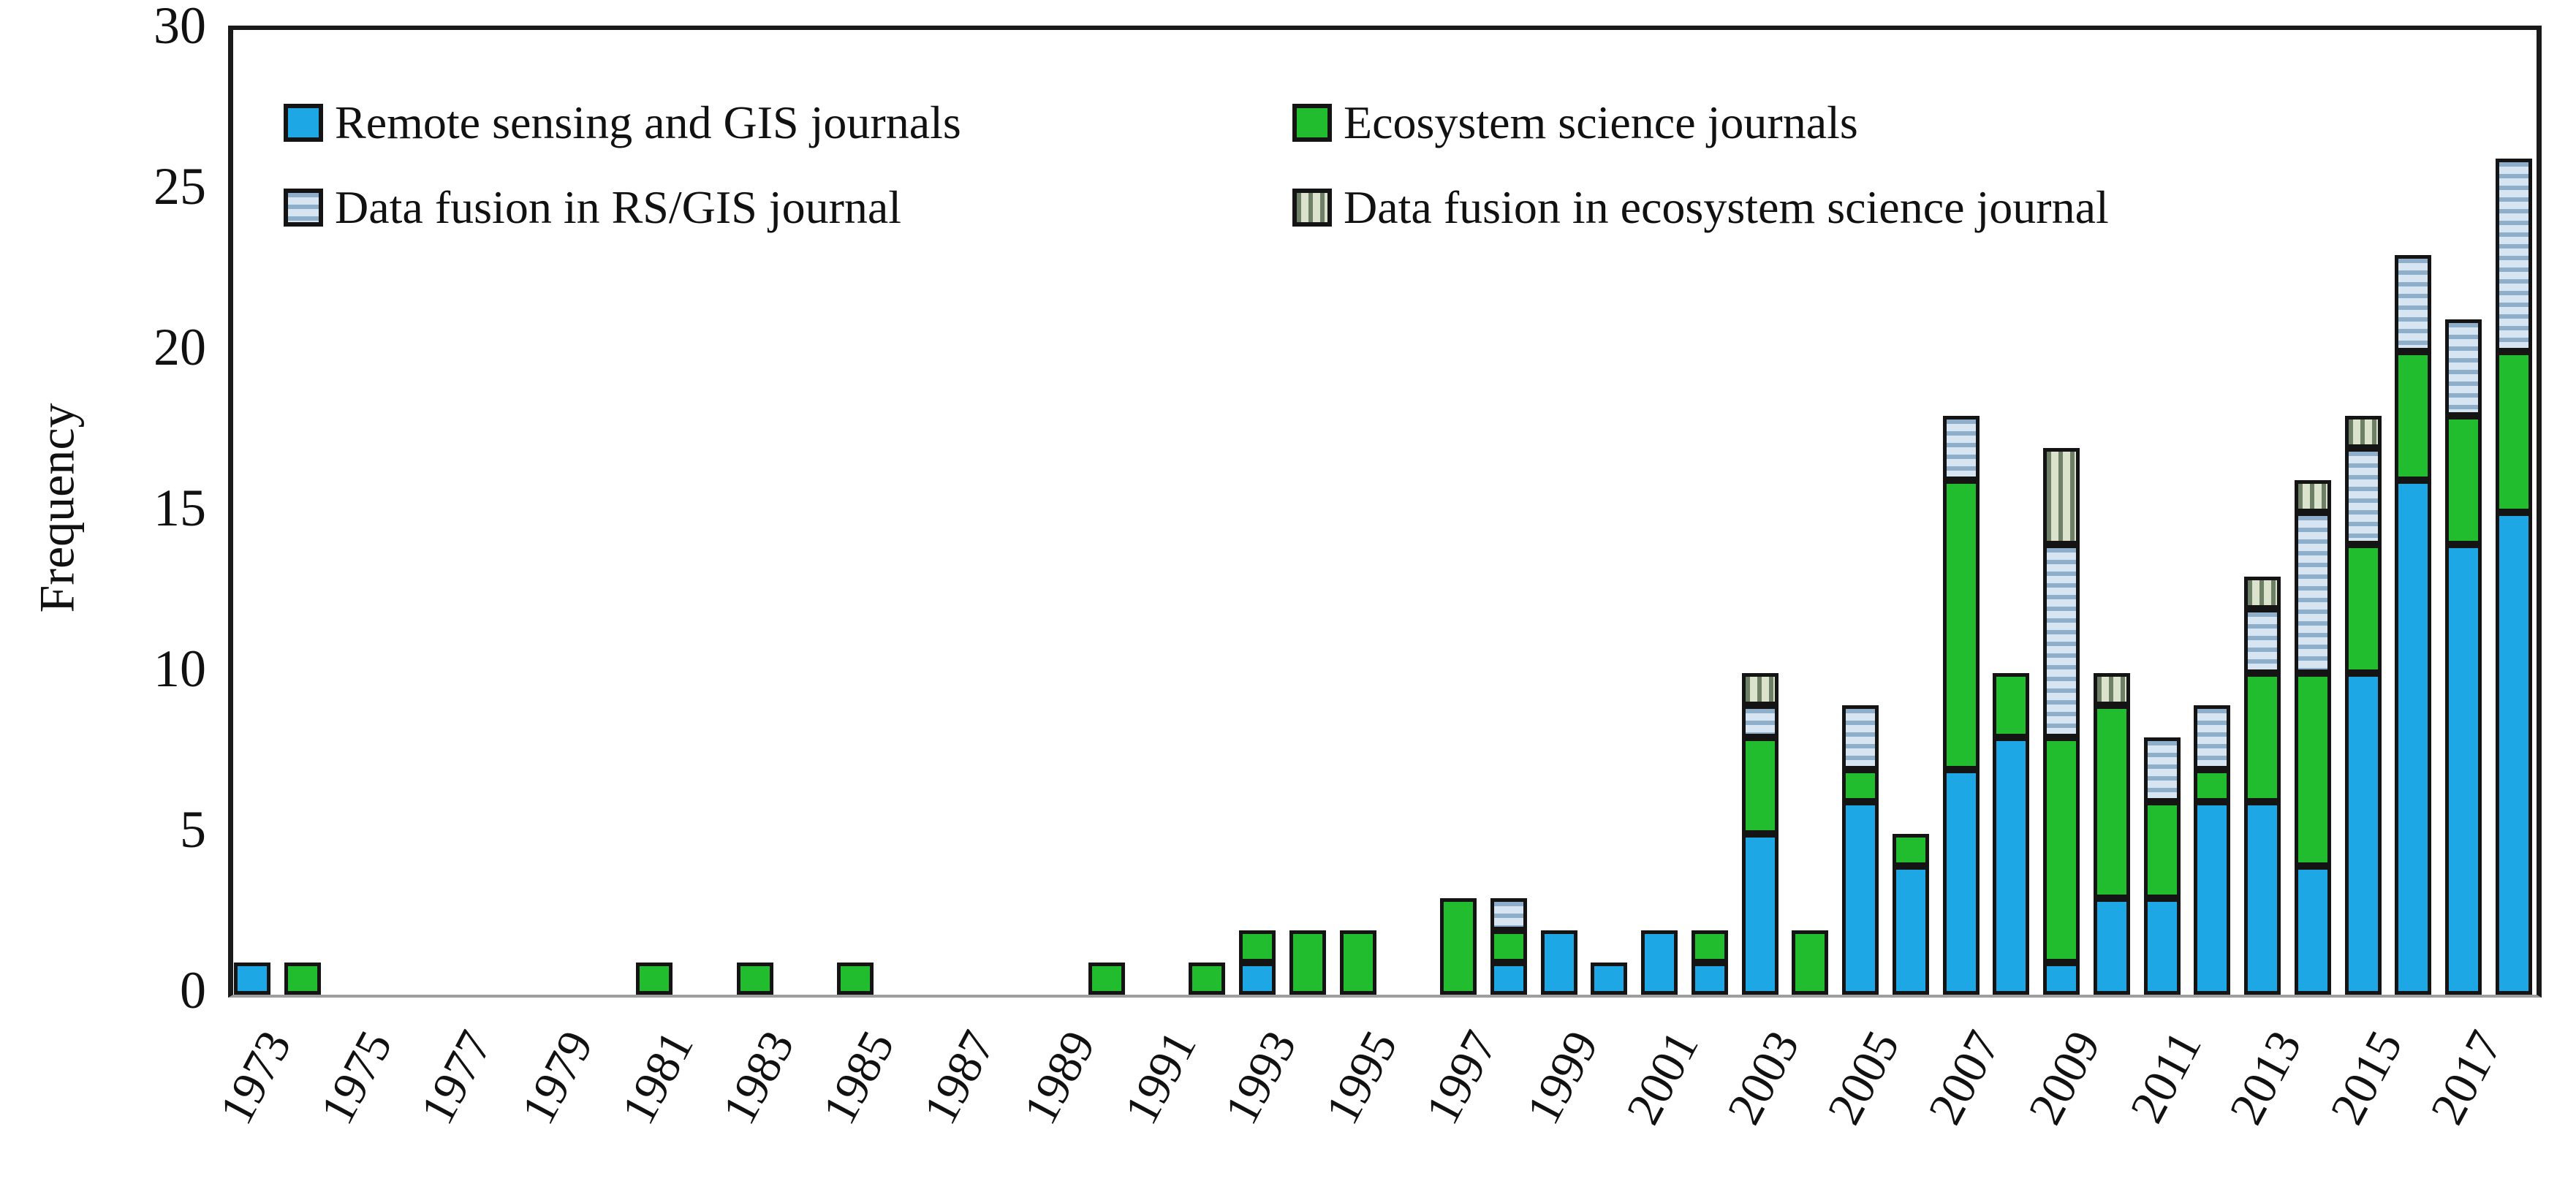 This screenshot has height=1192, width=2576. Describe the element at coordinates (2011, 866) in the screenshot. I see `bar-segment-2008-series0` at that location.